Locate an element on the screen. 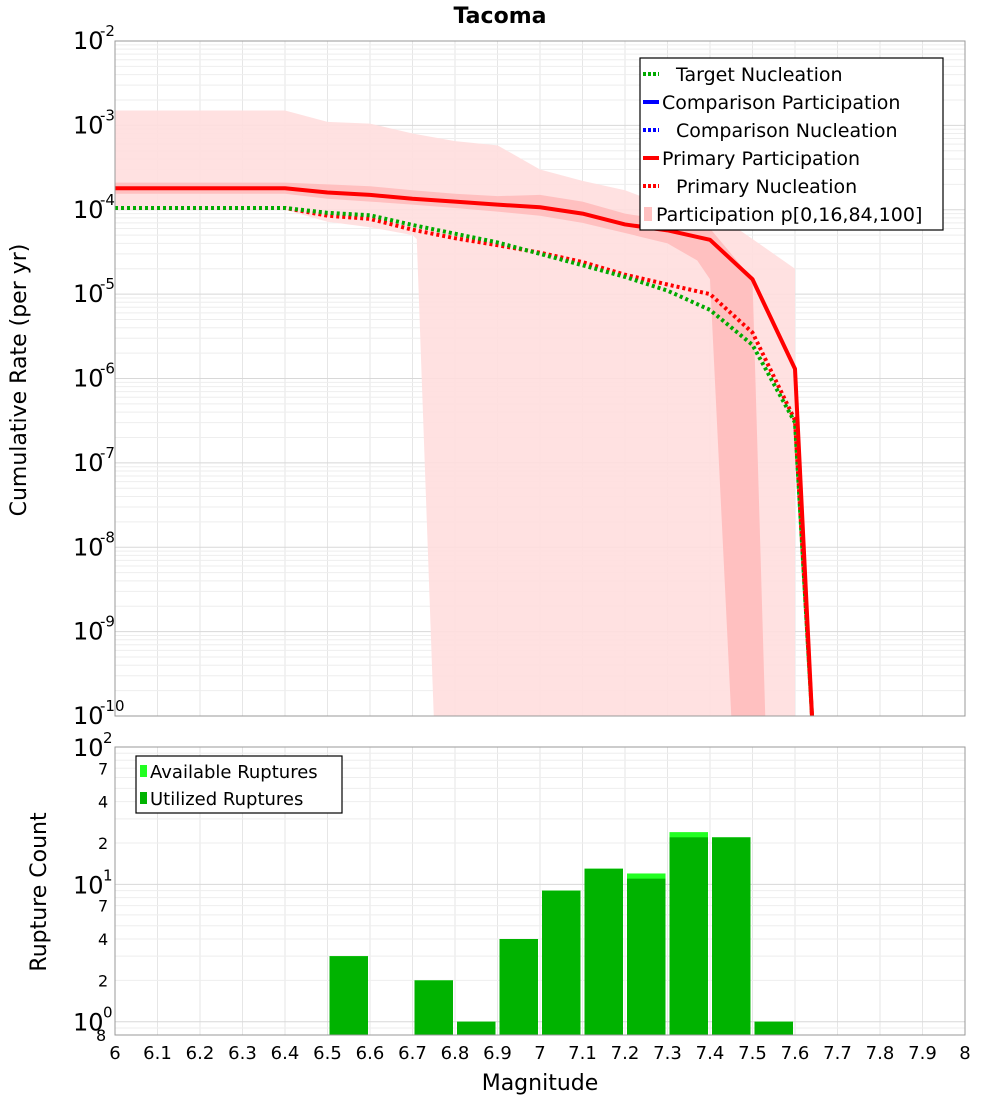  rate-y-tick-exponent: -6 is located at coordinates (107, 369).